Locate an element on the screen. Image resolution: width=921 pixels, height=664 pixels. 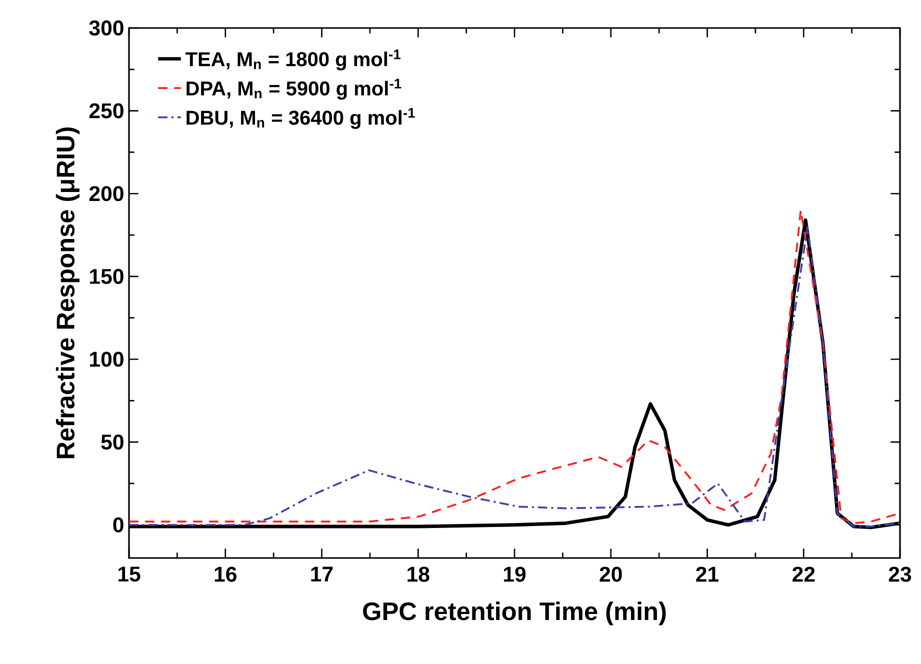
x-tick-label: 22 is located at coordinates (803, 574).